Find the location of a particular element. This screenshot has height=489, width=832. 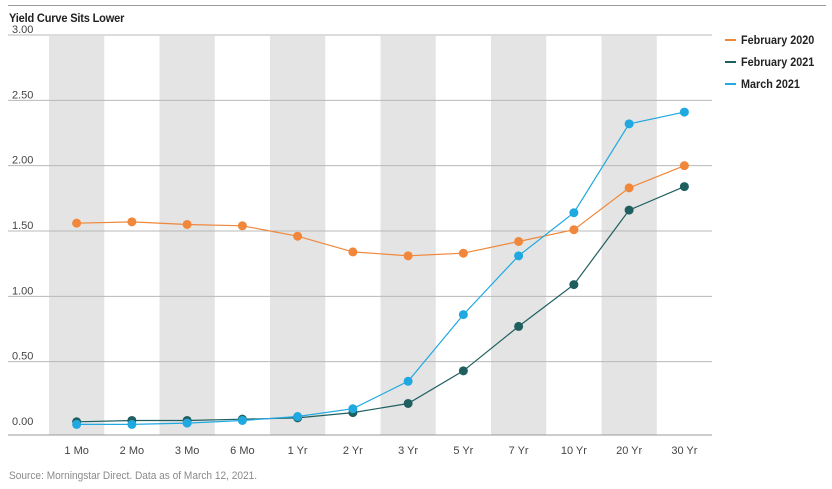

x-tick-2-mo: 2 Mo is located at coordinates (132, 451).